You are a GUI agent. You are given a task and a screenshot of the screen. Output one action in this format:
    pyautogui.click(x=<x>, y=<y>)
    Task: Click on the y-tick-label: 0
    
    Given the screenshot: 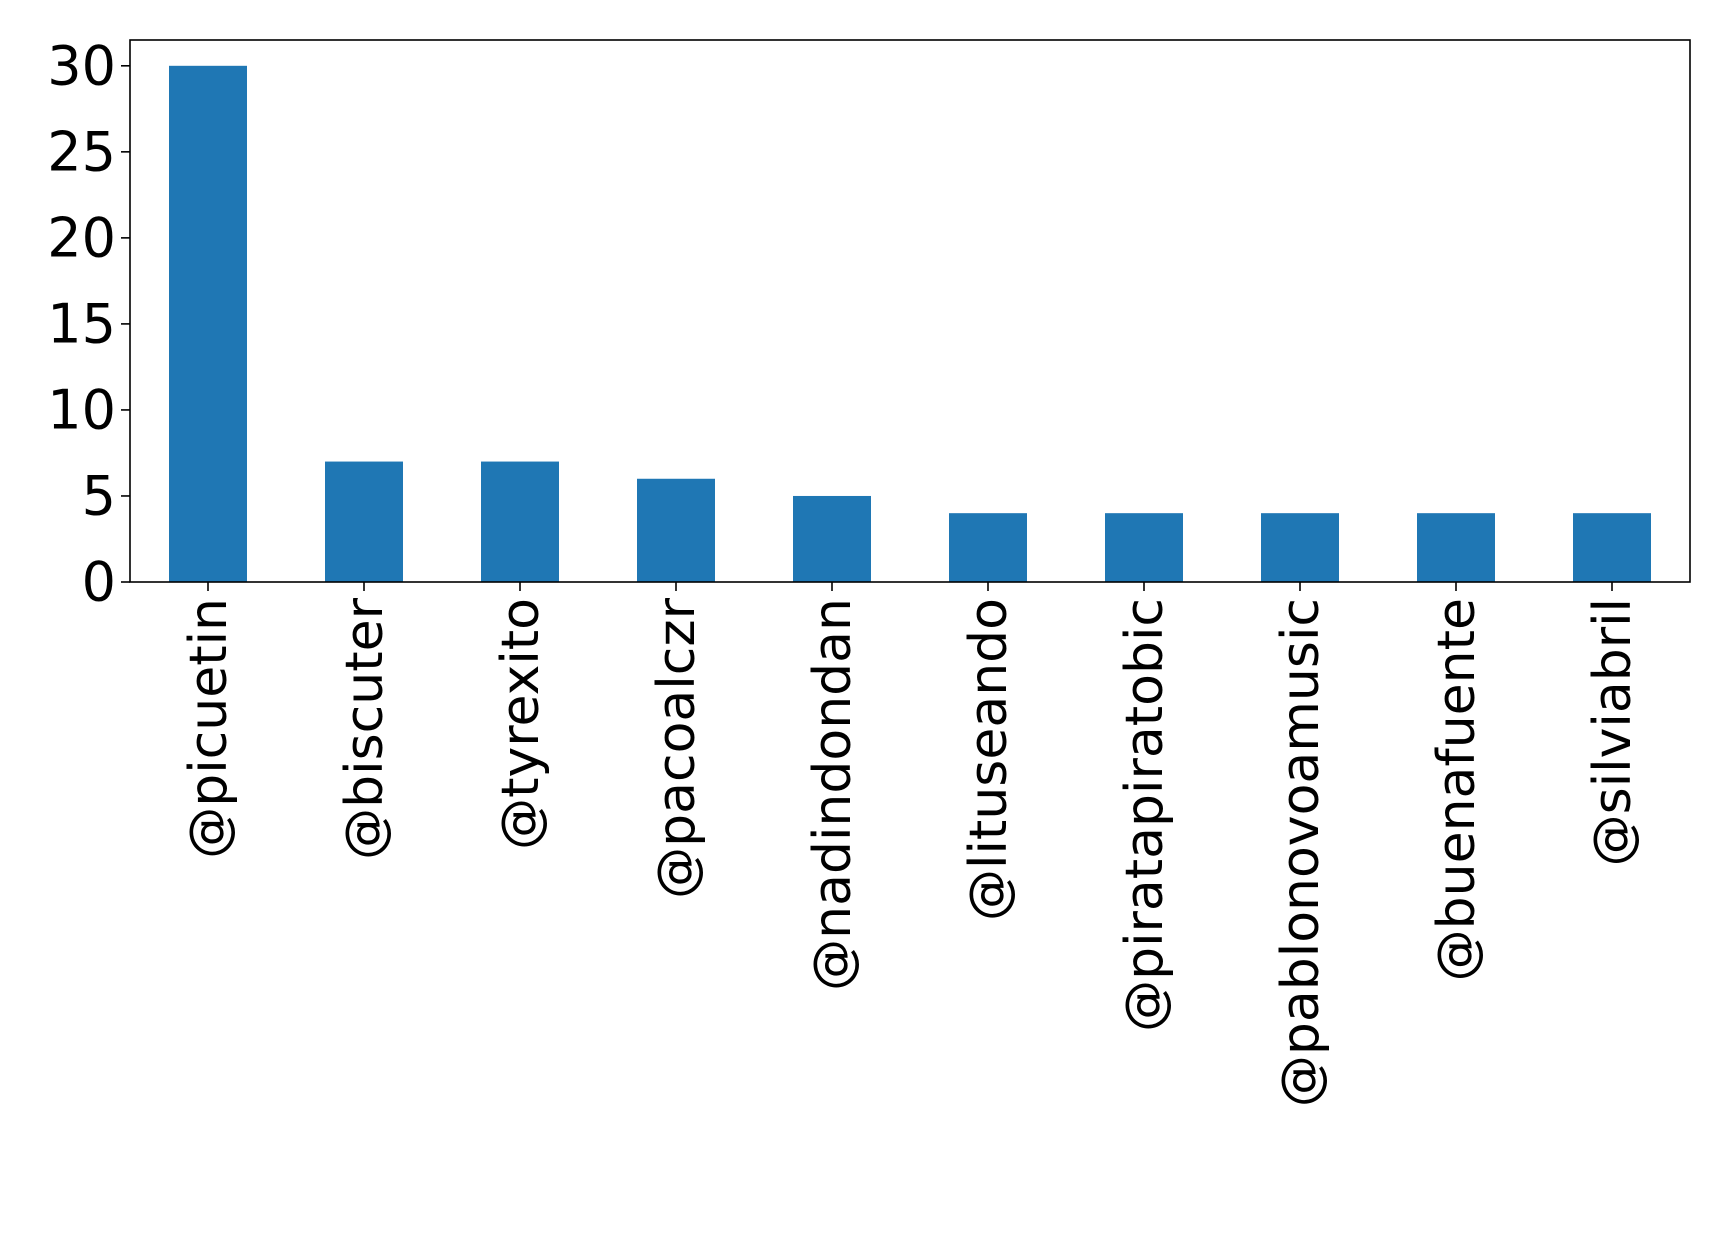 What is the action you would take?
    pyautogui.click(x=99, y=582)
    